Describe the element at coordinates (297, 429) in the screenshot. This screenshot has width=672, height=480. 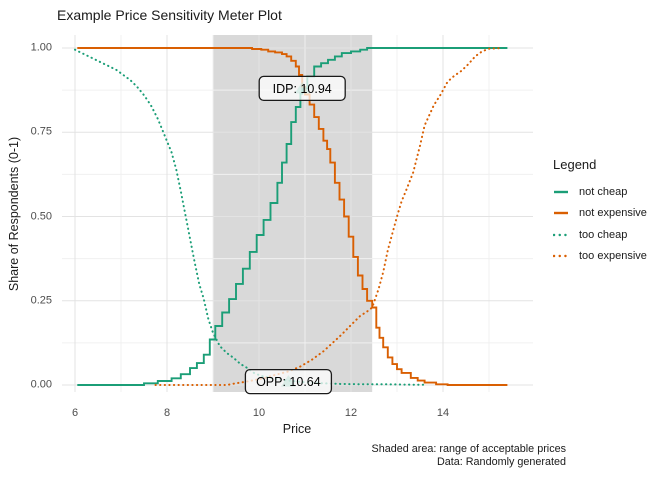
I see `x-axis-title: Price` at that location.